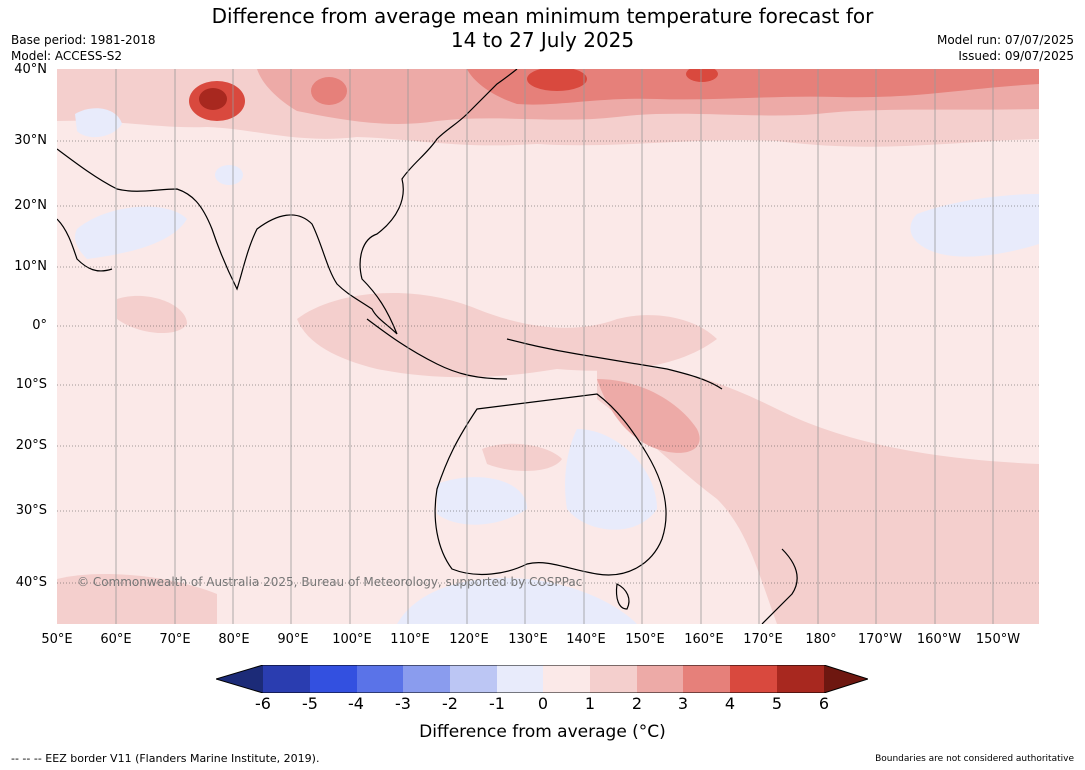 This screenshot has width=1085, height=770. I want to click on anomaly-cool-southern-ocean, so click(517, 601).